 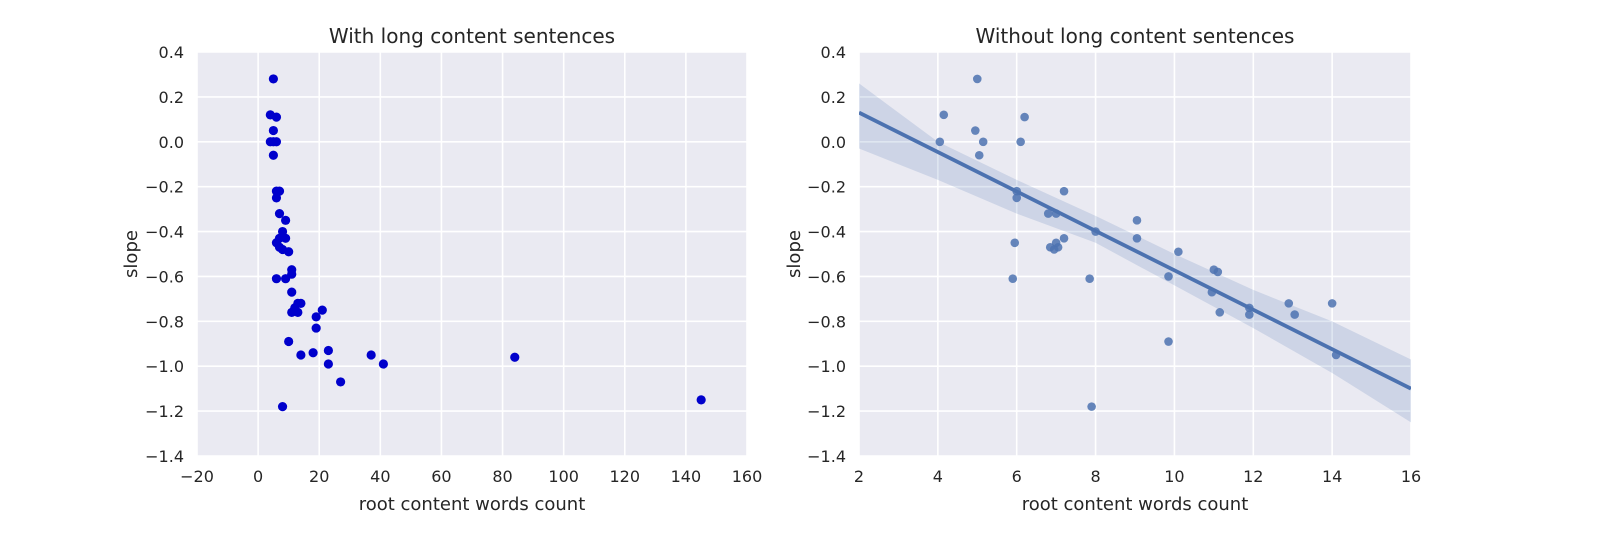 I want to click on right-x-tick-label: 8, so click(x=1095, y=476).